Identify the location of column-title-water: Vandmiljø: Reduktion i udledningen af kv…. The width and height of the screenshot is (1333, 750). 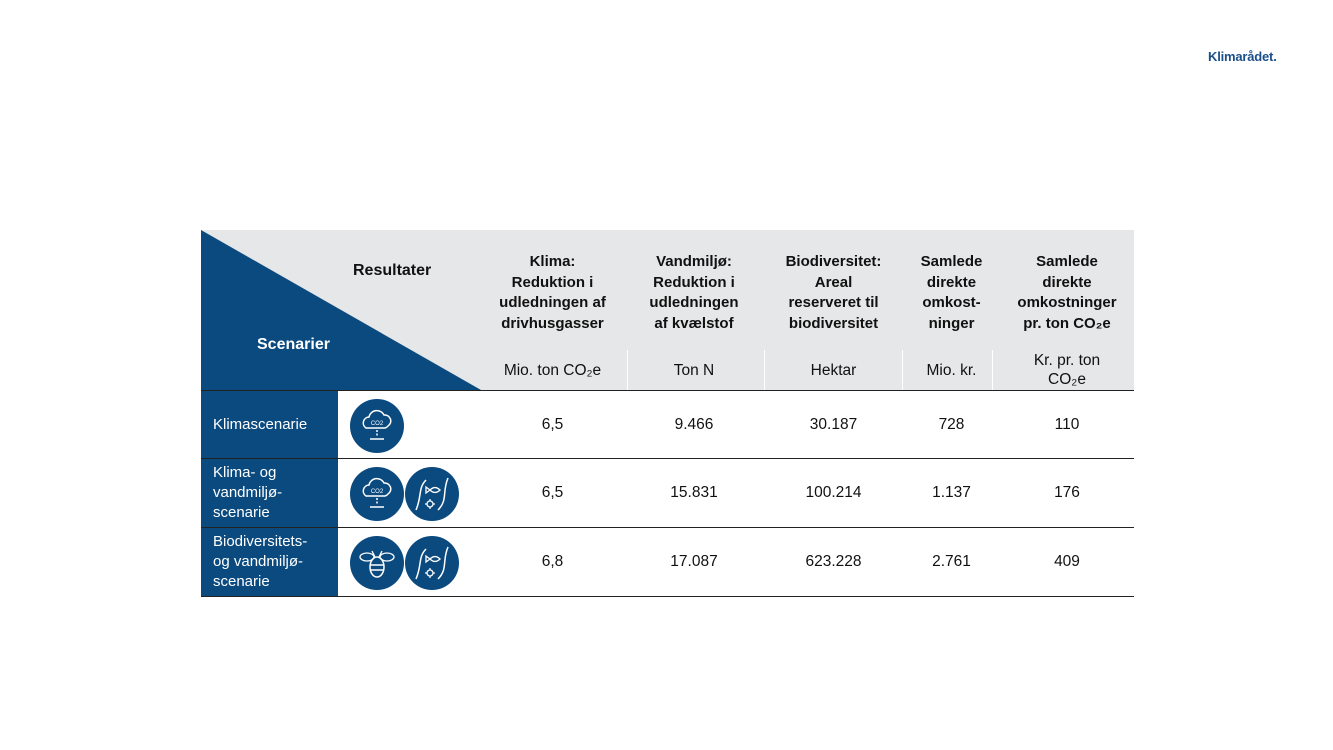
(694, 292).